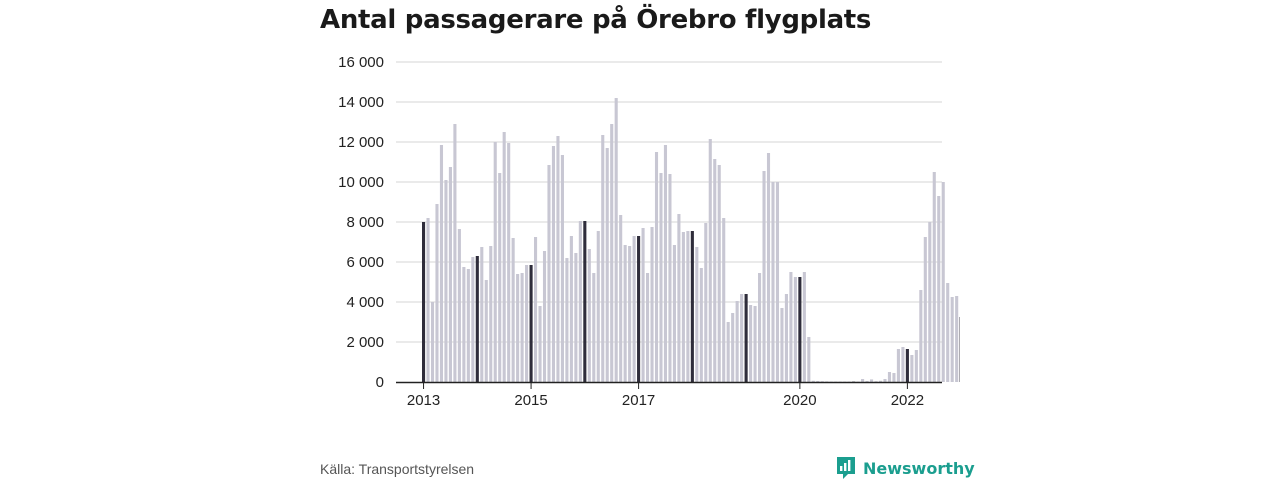 The width and height of the screenshot is (1280, 481). What do you see at coordinates (365, 302) in the screenshot?
I see `y-tick-label: 4 000` at bounding box center [365, 302].